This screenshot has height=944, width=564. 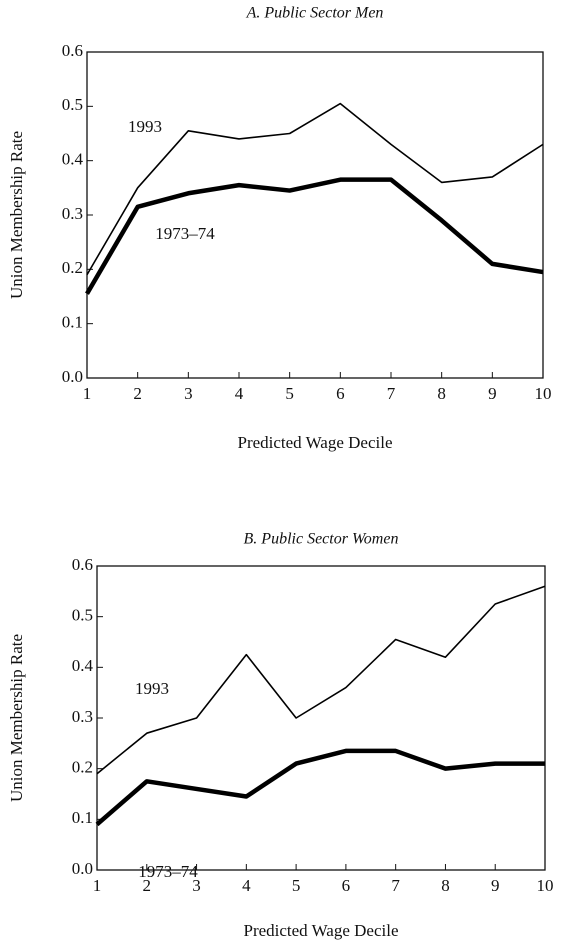 I want to click on chart-title: A. Public Sector Men, so click(x=315, y=13).